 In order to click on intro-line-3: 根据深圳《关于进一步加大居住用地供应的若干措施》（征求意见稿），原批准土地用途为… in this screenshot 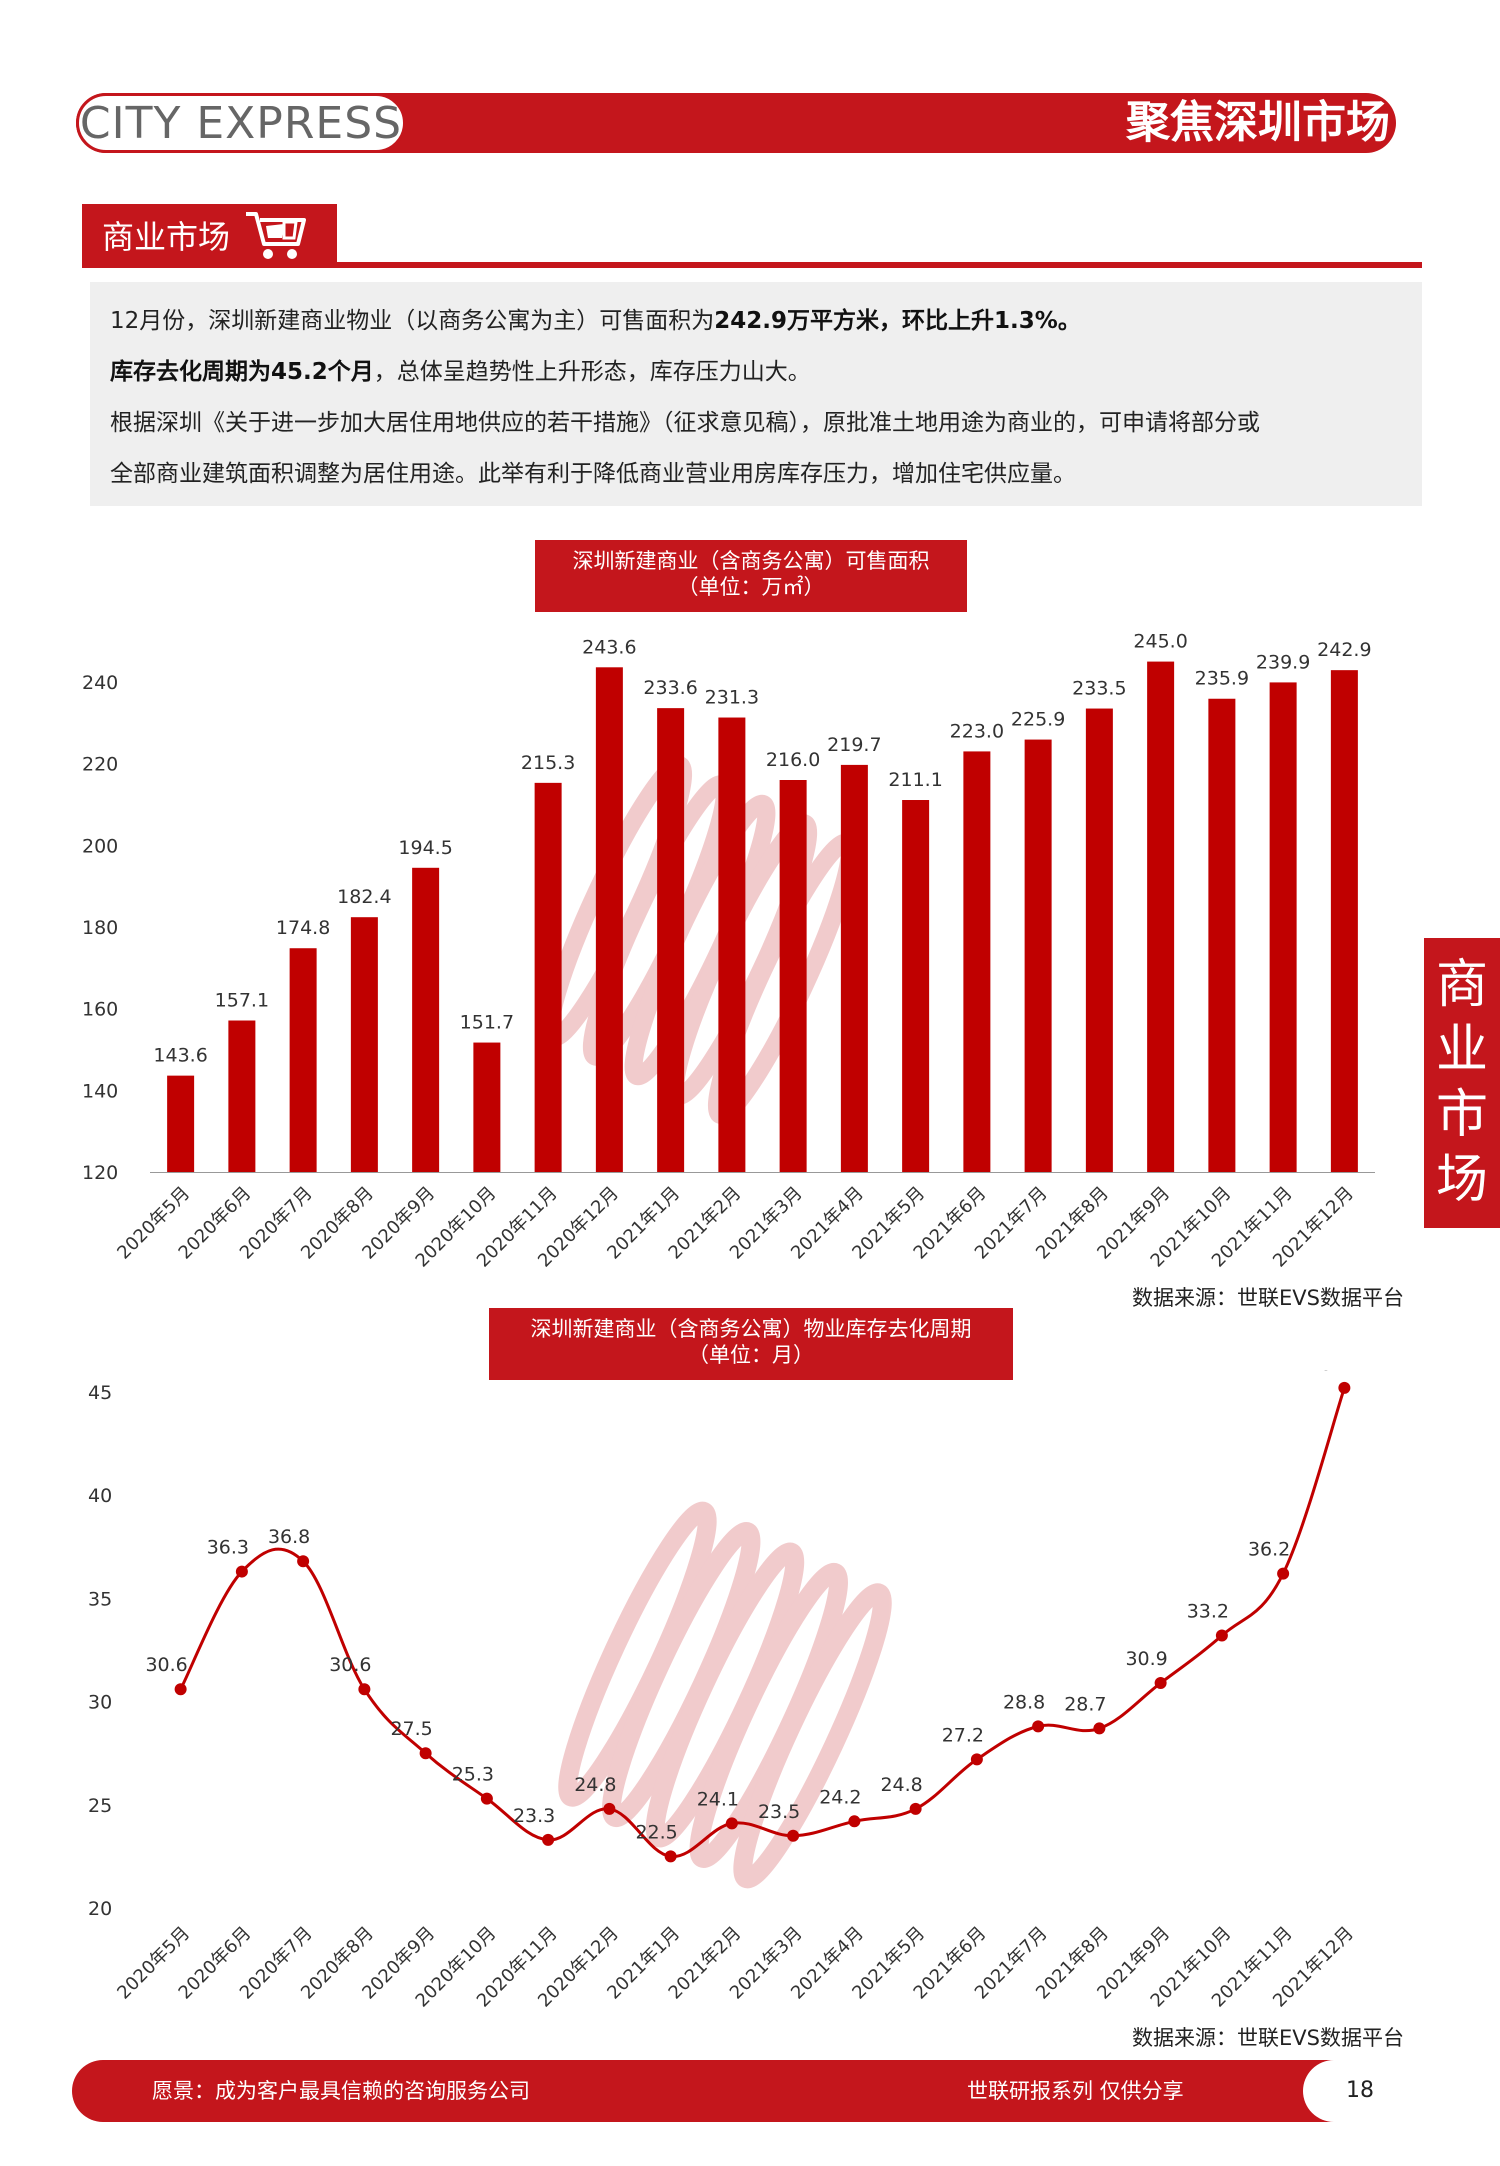, I will do `click(685, 423)`.